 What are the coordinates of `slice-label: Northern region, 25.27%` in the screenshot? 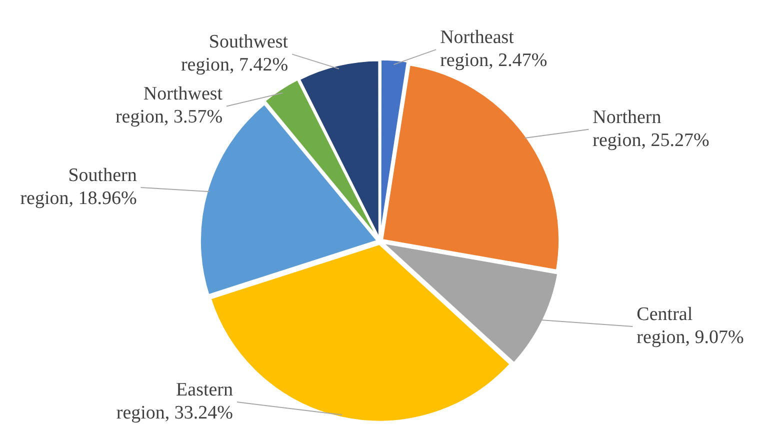 It's located at (651, 128).